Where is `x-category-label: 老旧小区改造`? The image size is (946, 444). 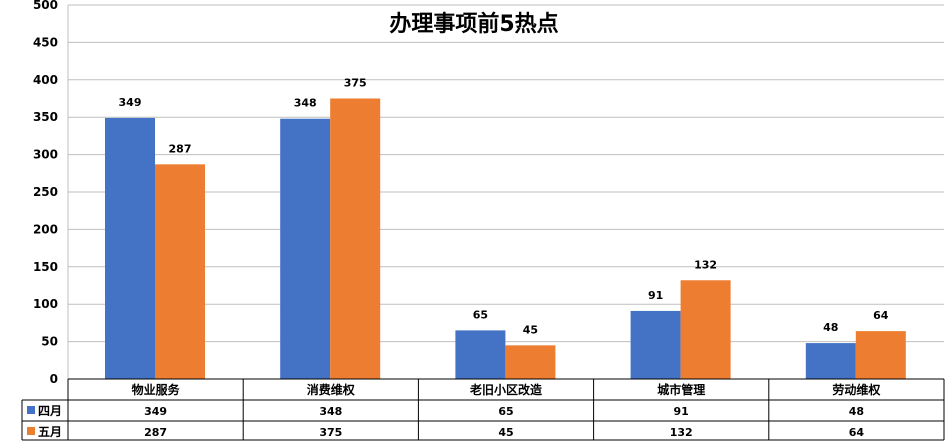
x-category-label: 老旧小区改造 is located at coordinates (506, 389).